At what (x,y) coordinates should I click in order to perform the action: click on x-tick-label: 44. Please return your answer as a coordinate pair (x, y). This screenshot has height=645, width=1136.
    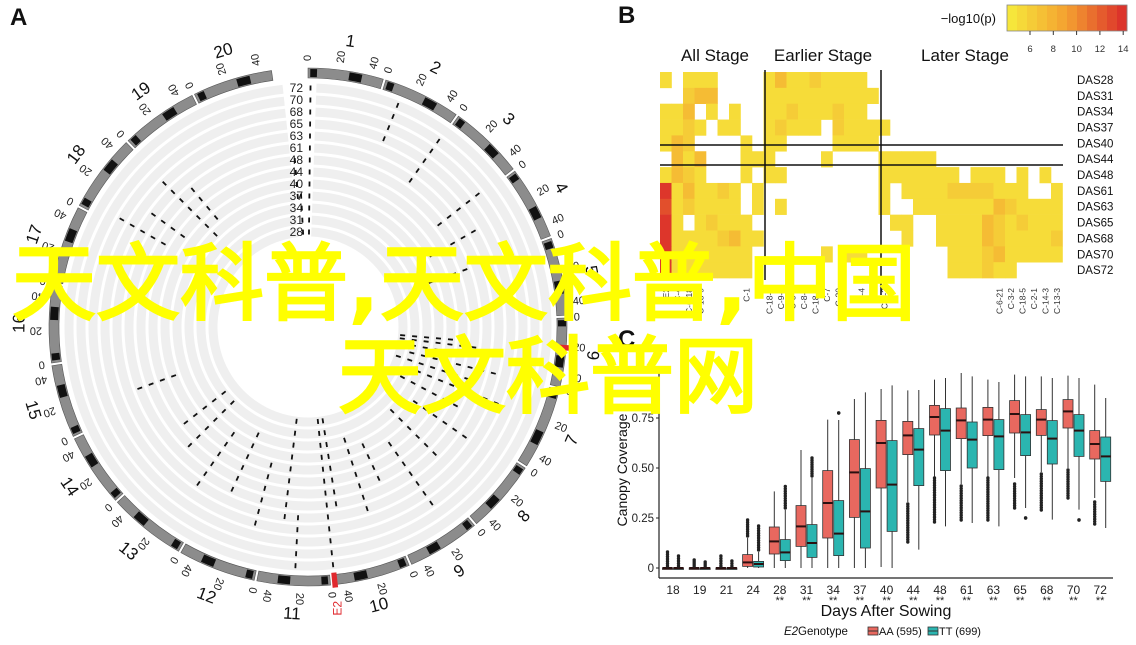
    Looking at the image, I should click on (914, 590).